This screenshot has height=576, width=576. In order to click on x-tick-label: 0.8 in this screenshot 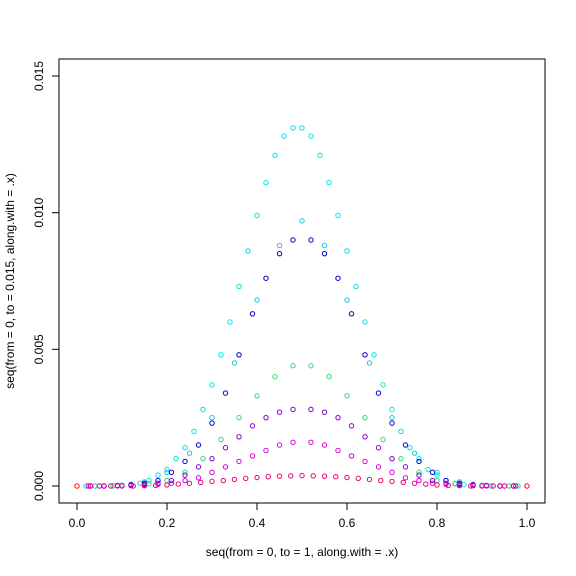, I will do `click(437, 523)`.